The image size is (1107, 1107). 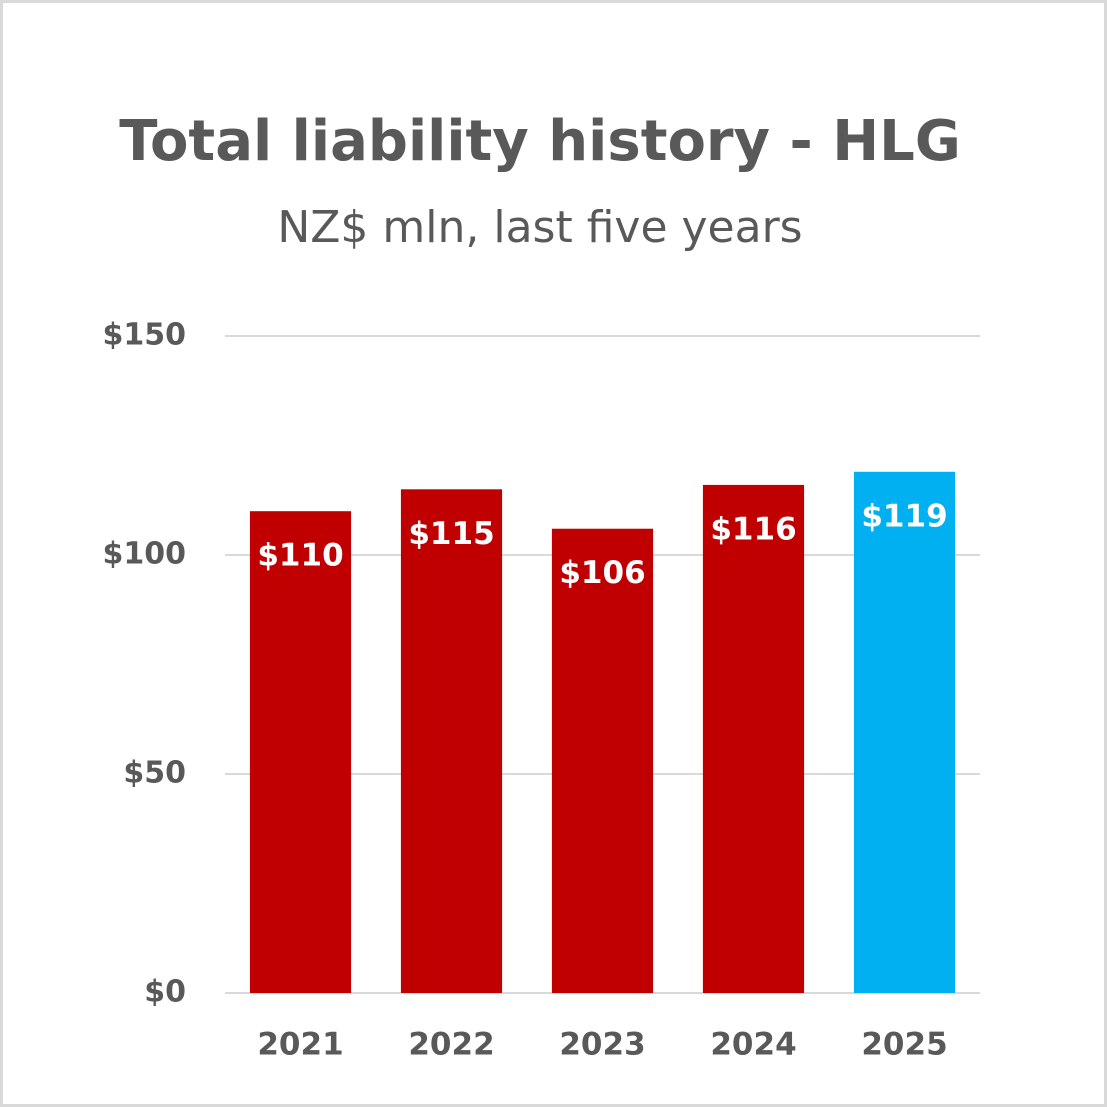 I want to click on x-tick-label: 2025, so click(x=904, y=1045).